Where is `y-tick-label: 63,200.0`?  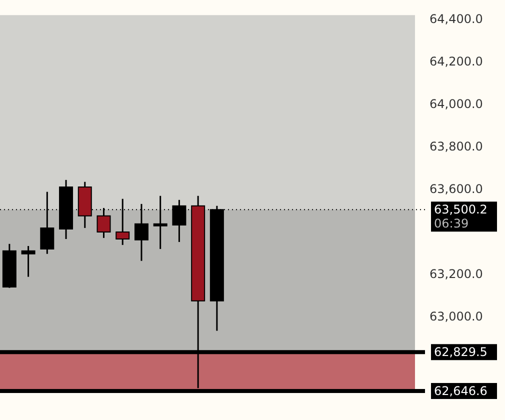
y-tick-label: 63,200.0 is located at coordinates (456, 273).